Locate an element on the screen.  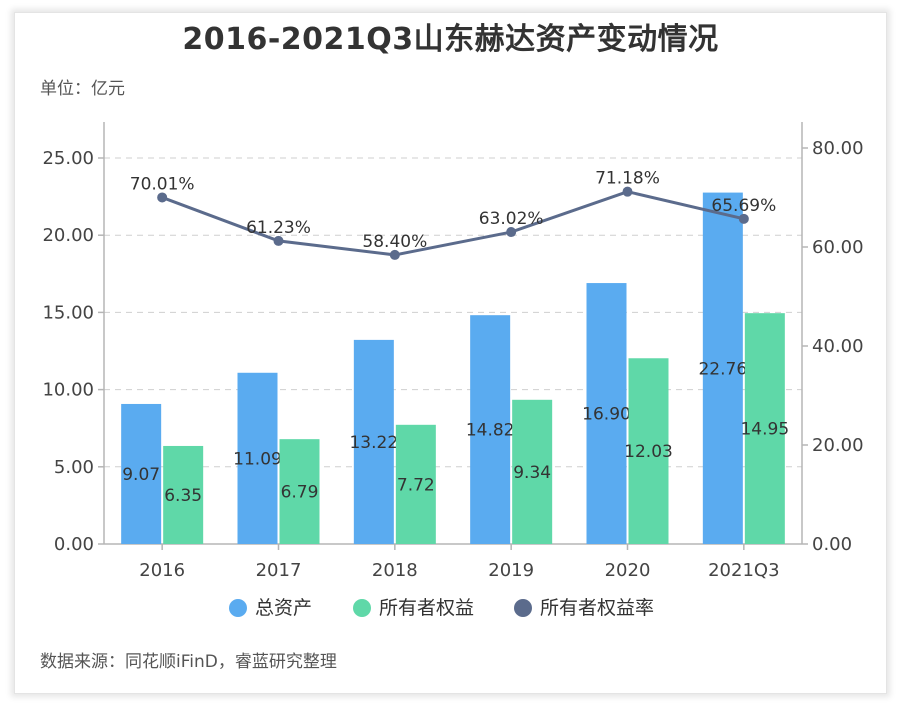
chart-title: 2016-2021Q3山东赫达资产变动情况 is located at coordinates (450, 39).